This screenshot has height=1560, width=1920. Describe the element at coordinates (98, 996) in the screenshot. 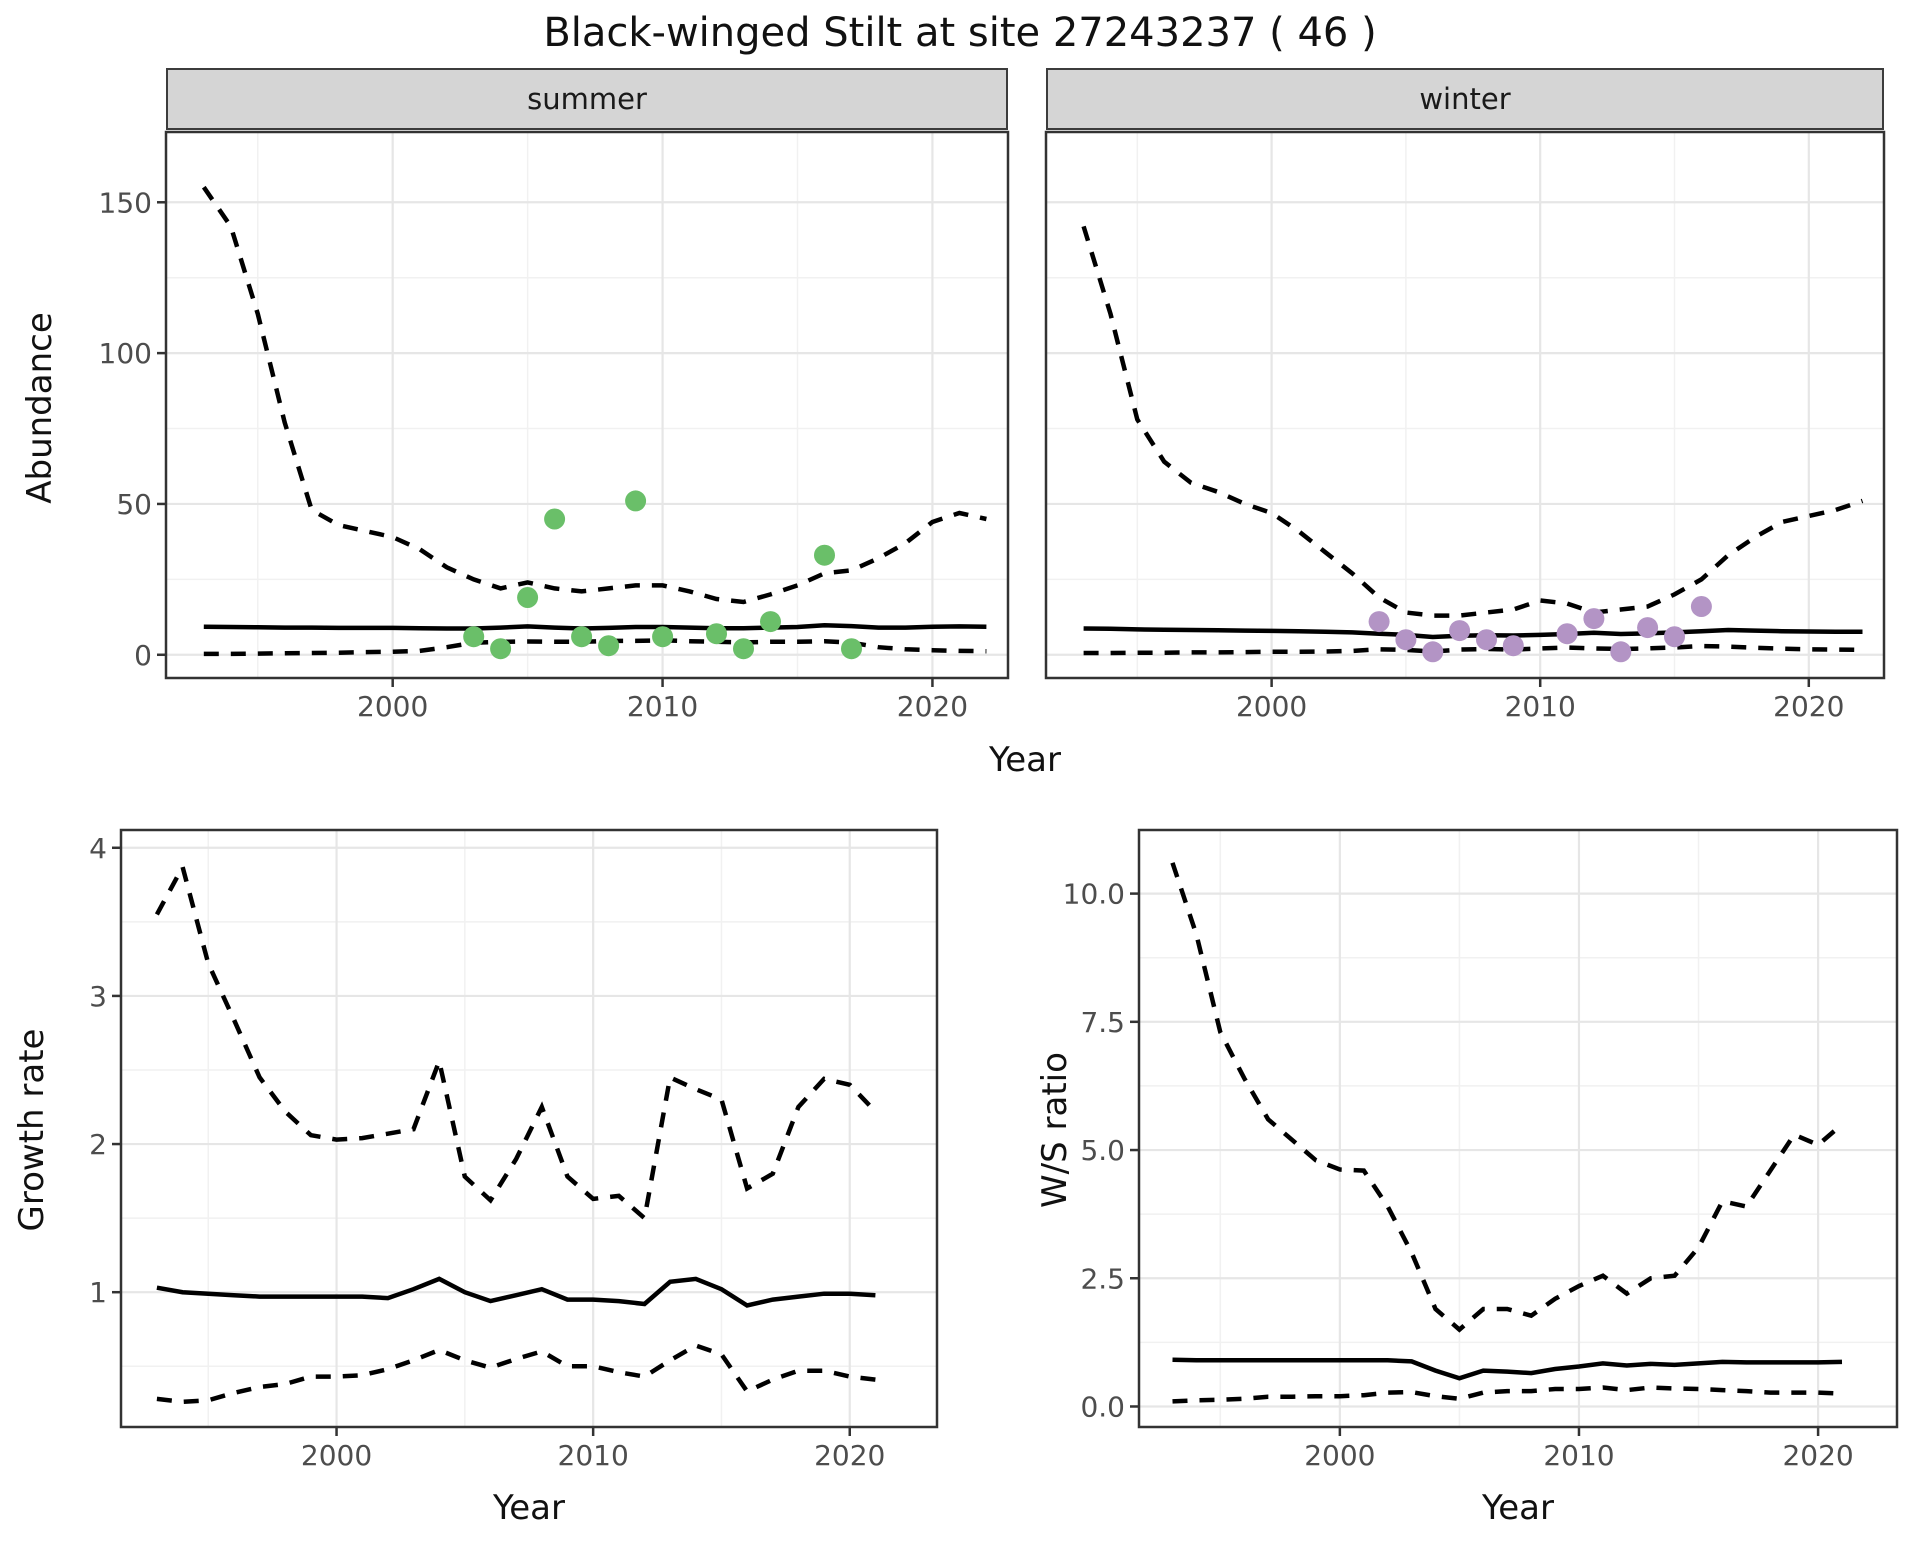

I see `svg-text: 3` at that location.